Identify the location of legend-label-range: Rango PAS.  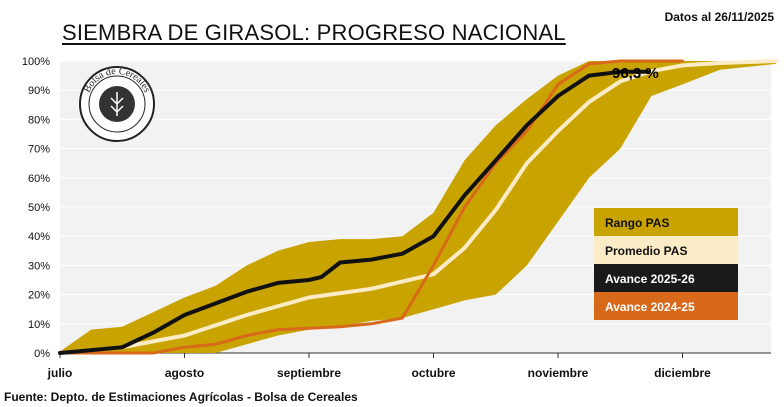
(637, 223).